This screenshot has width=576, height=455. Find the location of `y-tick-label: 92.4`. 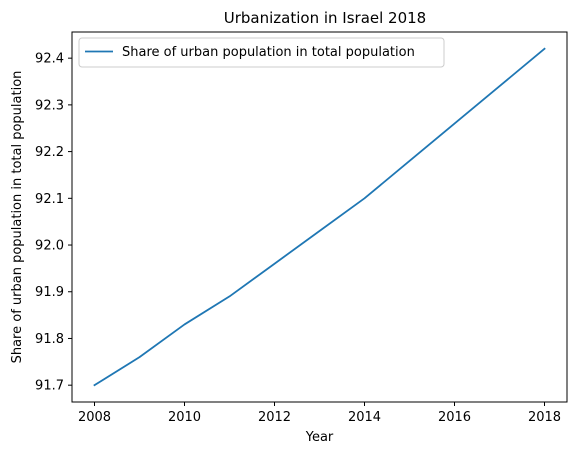

y-tick-label: 92.4 is located at coordinates (49, 59).